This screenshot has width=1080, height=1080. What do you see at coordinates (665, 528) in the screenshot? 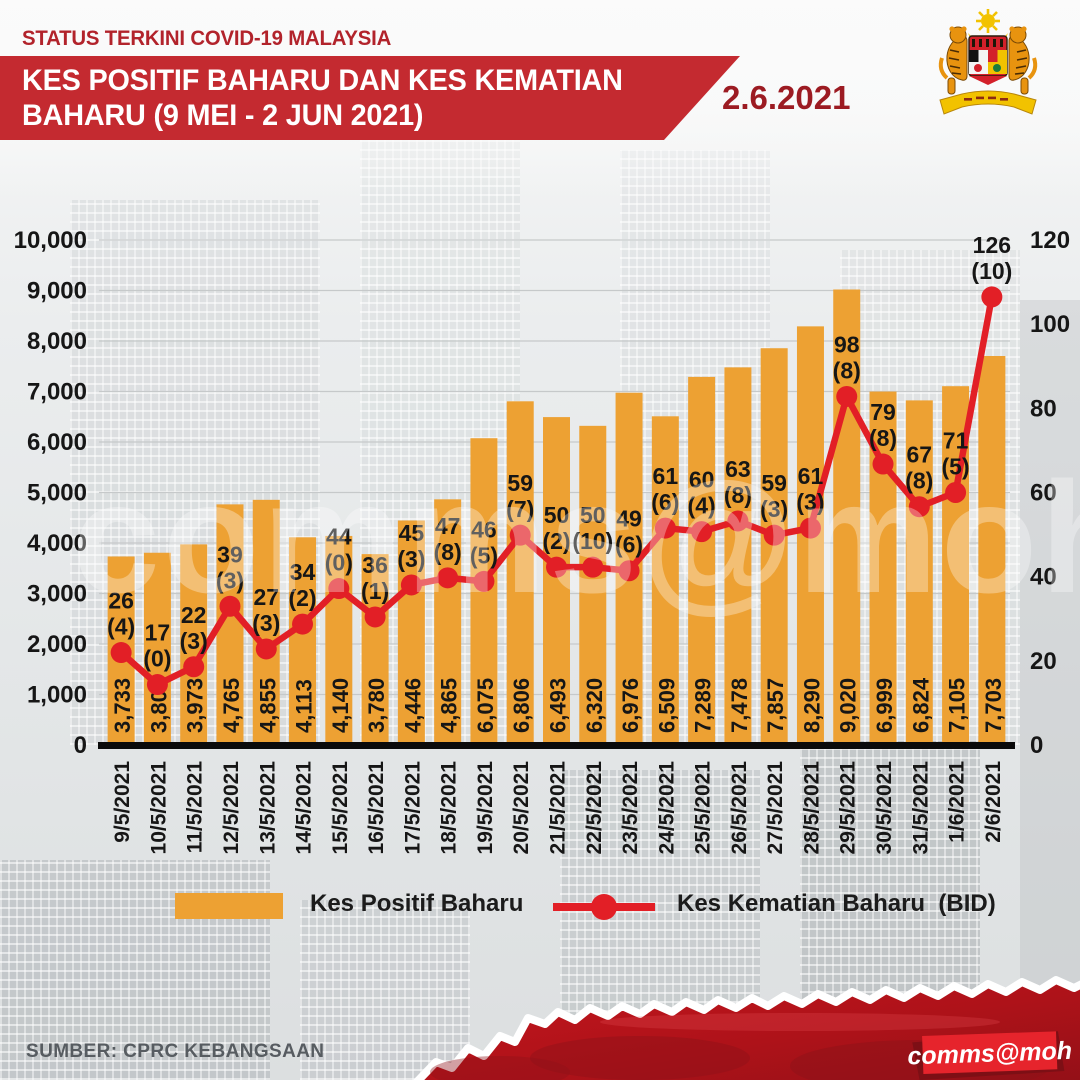
I see `deaths-point-24/5/2021` at bounding box center [665, 528].